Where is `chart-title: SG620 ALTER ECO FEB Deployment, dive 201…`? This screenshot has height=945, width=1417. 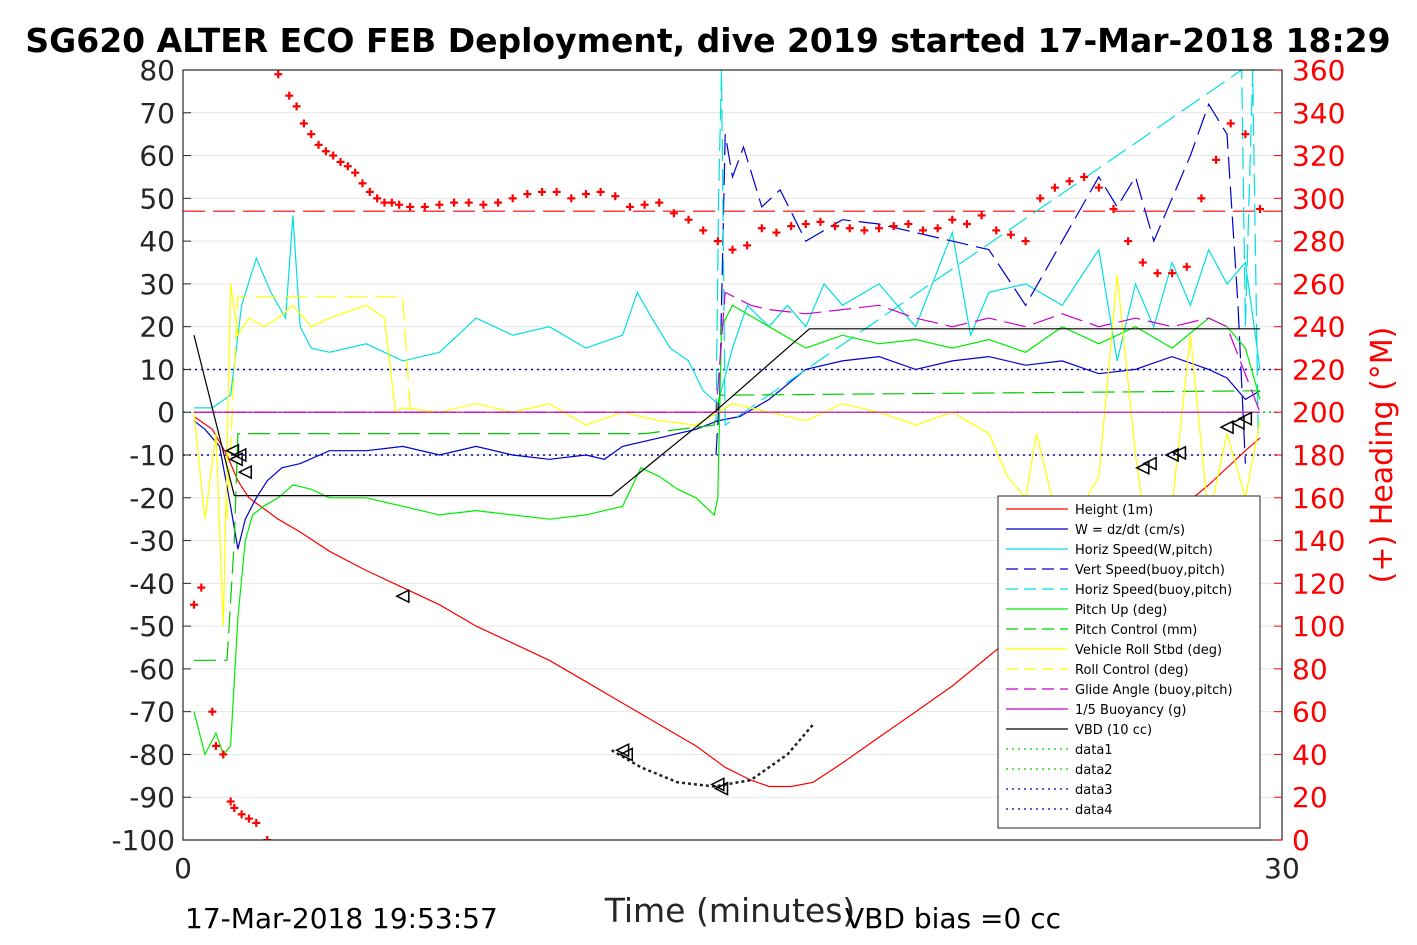
chart-title: SG620 ALTER ECO FEB Deployment, dive 201… is located at coordinates (707, 40).